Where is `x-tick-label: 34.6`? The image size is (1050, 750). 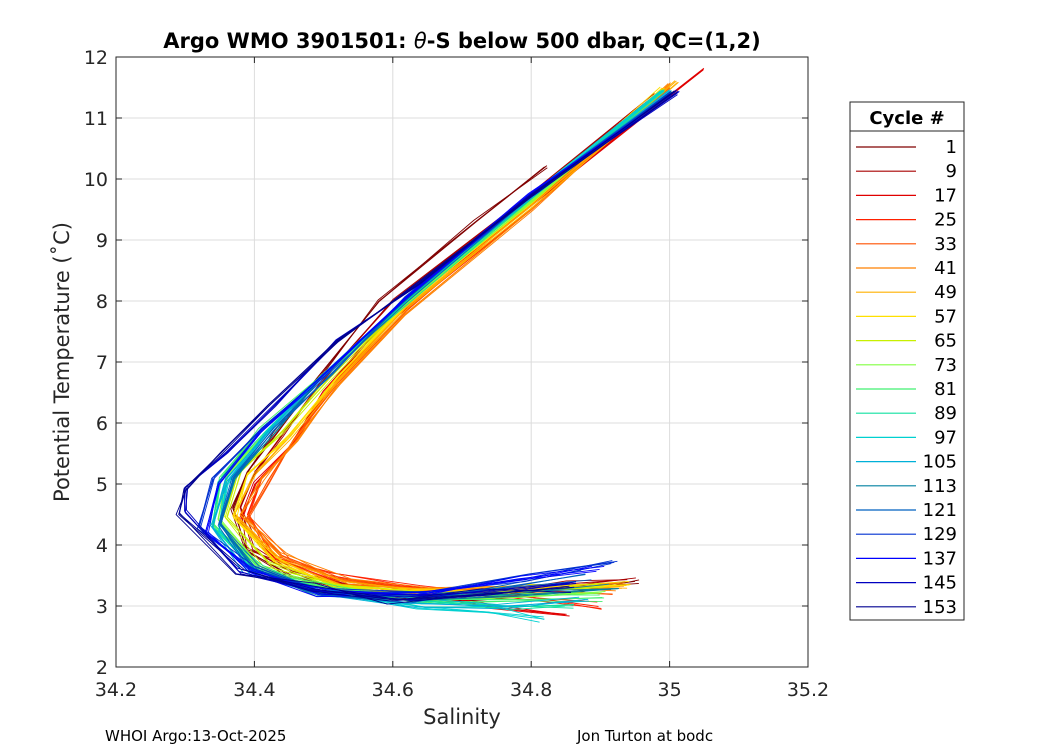 x-tick-label: 34.6 is located at coordinates (393, 690).